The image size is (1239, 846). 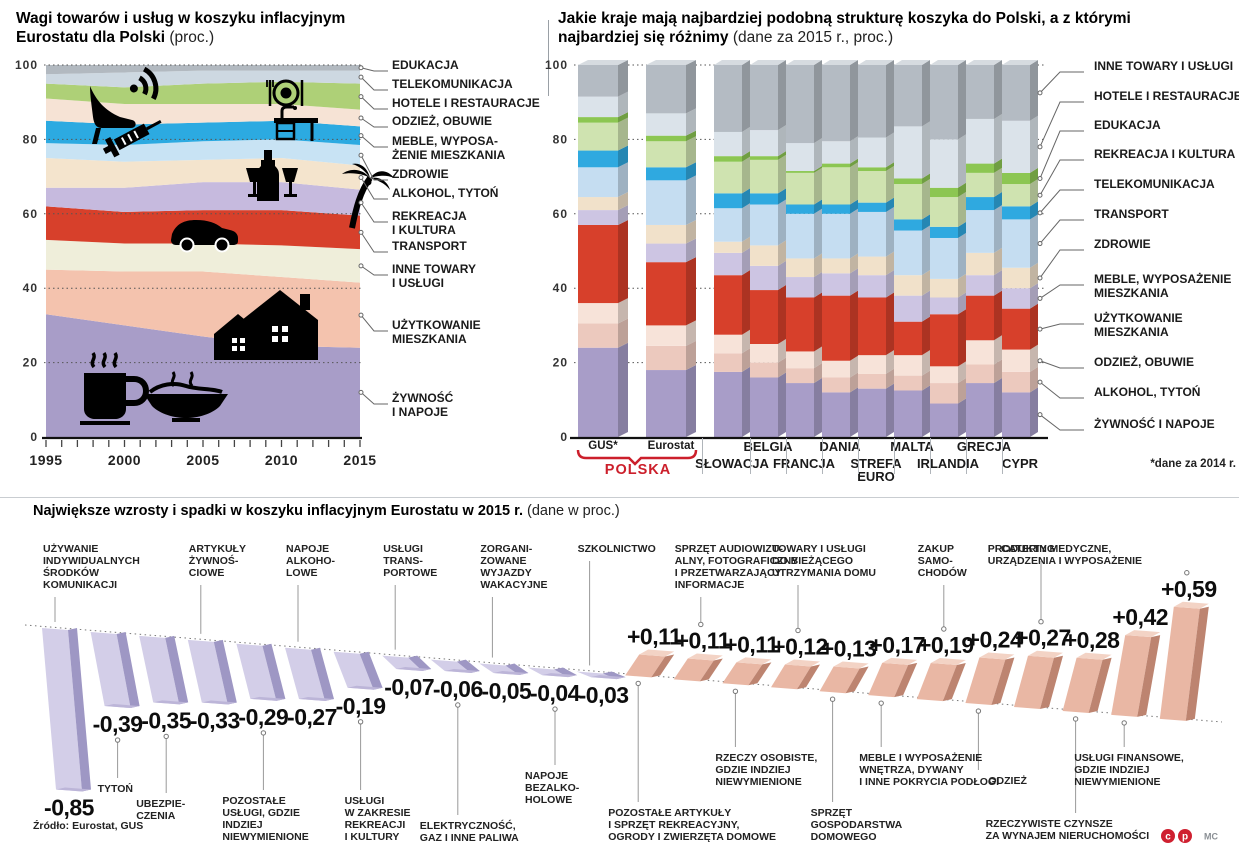 I want to click on area-band-rekreacja-i-kultura, so click(x=203, y=199).